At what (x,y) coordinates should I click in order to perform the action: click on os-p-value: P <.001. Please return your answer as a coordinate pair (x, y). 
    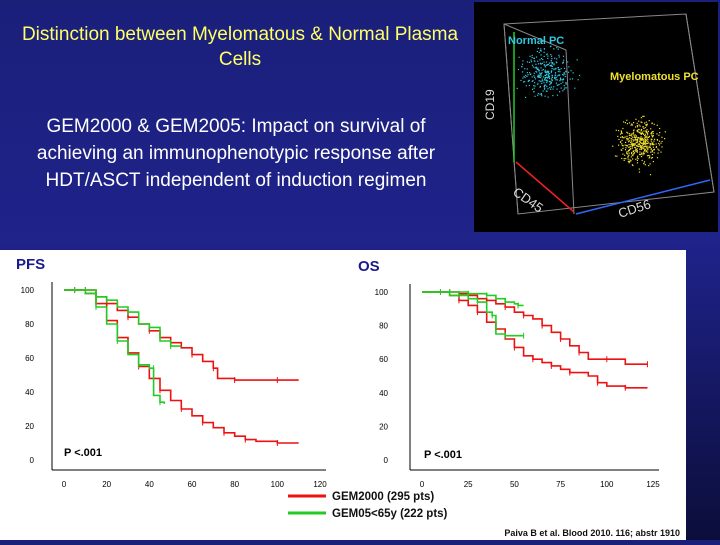
    Looking at the image, I should click on (443, 455).